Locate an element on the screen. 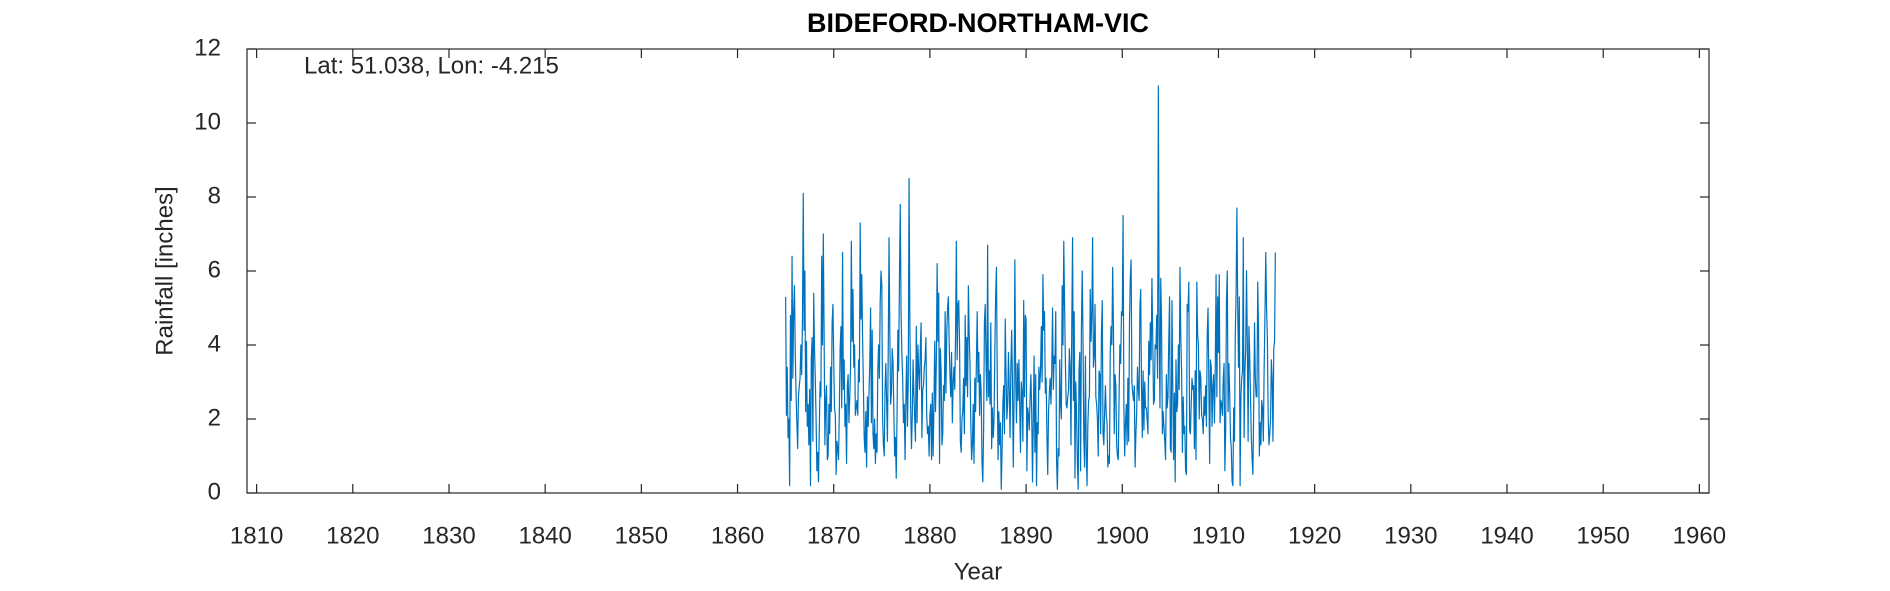  y-tick-label: 4 is located at coordinates (214, 343).